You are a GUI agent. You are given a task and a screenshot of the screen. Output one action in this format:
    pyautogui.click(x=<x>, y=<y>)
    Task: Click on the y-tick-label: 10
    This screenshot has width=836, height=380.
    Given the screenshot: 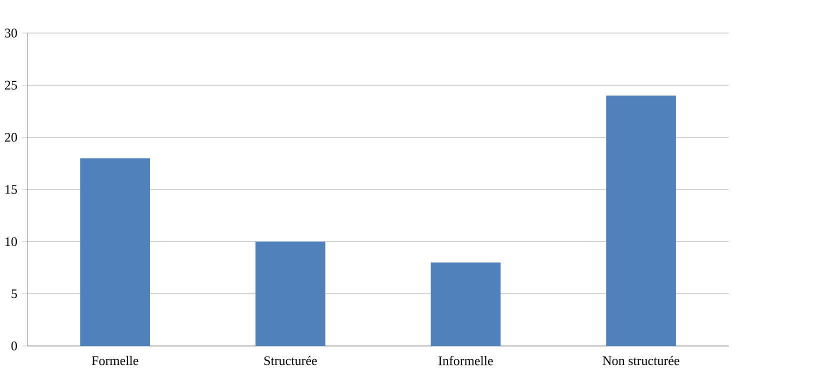 What is the action you would take?
    pyautogui.click(x=11, y=241)
    